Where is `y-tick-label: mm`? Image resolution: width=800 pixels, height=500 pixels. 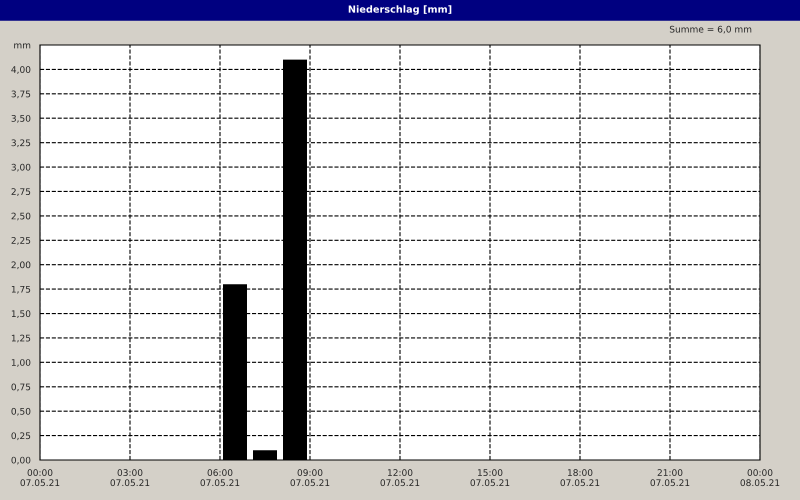
y-tick-label: mm is located at coordinates (22, 45).